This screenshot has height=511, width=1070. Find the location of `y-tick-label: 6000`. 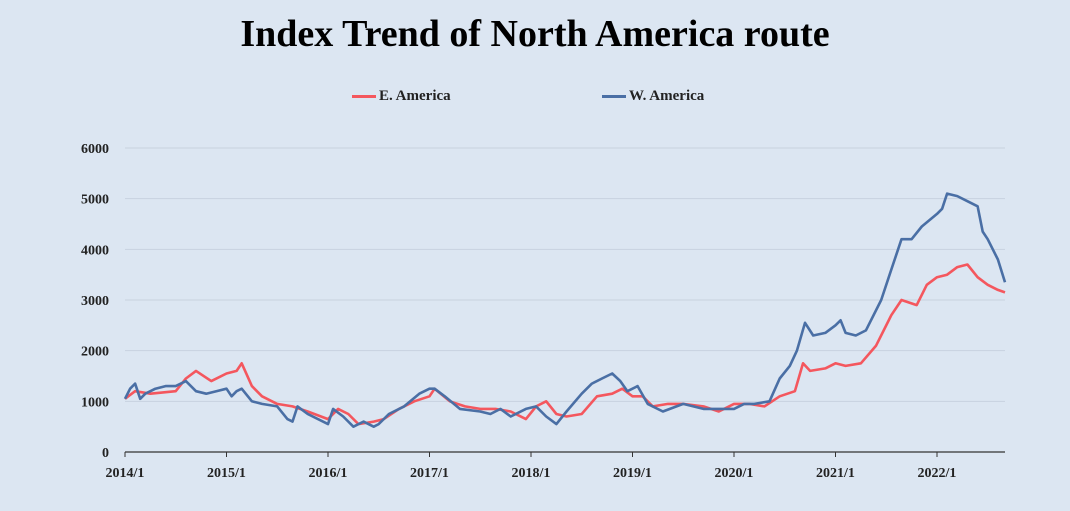

y-tick-label: 6000 is located at coordinates (95, 149).